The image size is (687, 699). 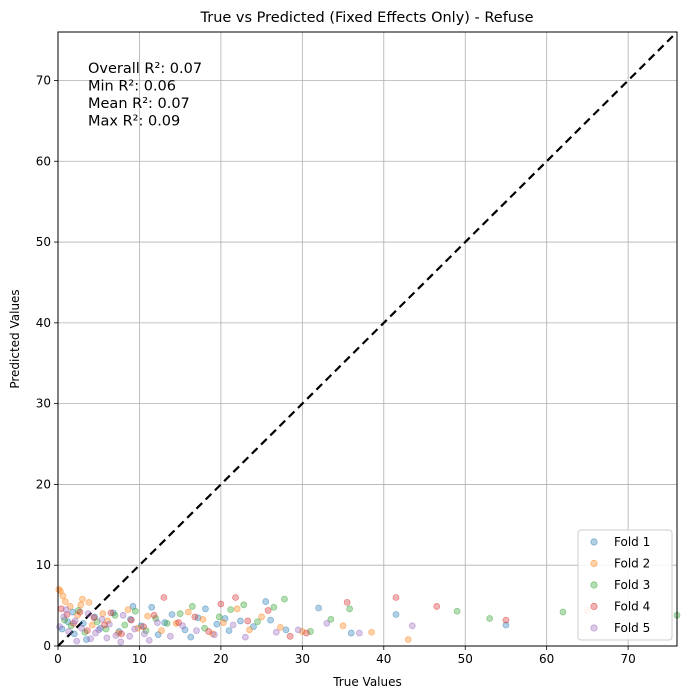 I want to click on y-tick-label: 60, so click(x=43, y=161).